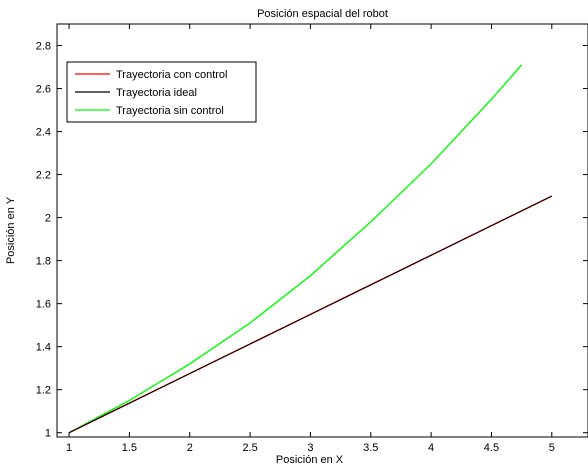 This screenshot has width=588, height=472. Describe the element at coordinates (129, 448) in the screenshot. I see `x-tick-label: 1.5` at that location.